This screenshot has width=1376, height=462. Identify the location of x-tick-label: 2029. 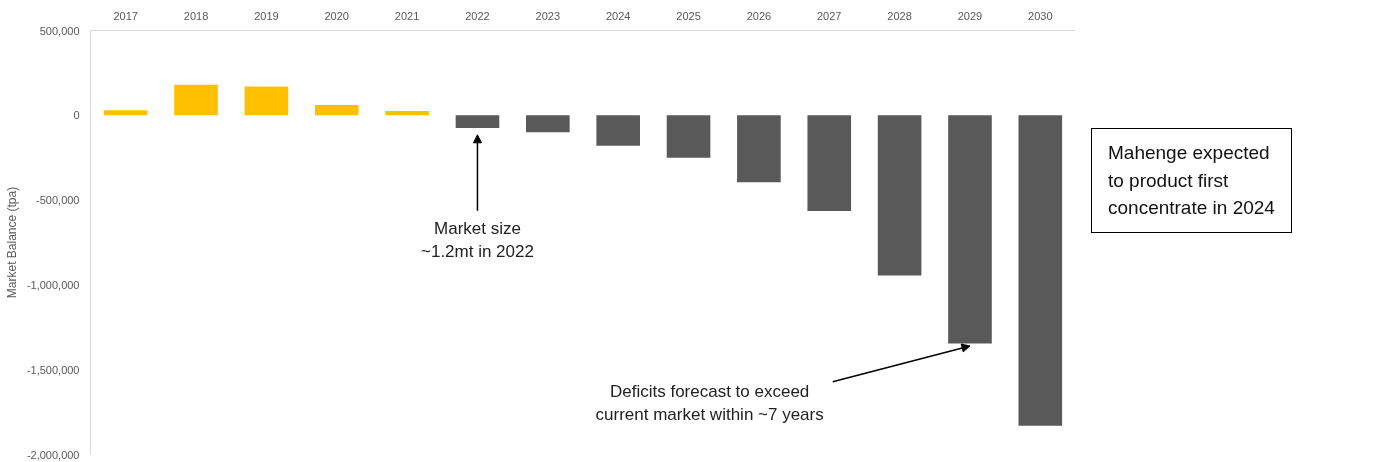
(970, 15).